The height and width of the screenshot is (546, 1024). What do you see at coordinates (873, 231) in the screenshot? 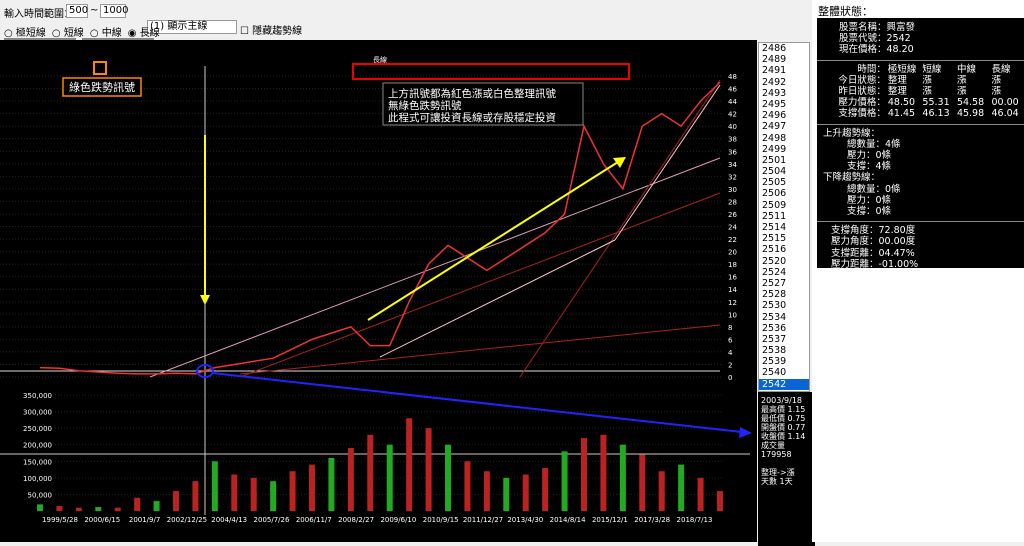
I see `angle-line: 支撐角度：72.80度` at bounding box center [873, 231].